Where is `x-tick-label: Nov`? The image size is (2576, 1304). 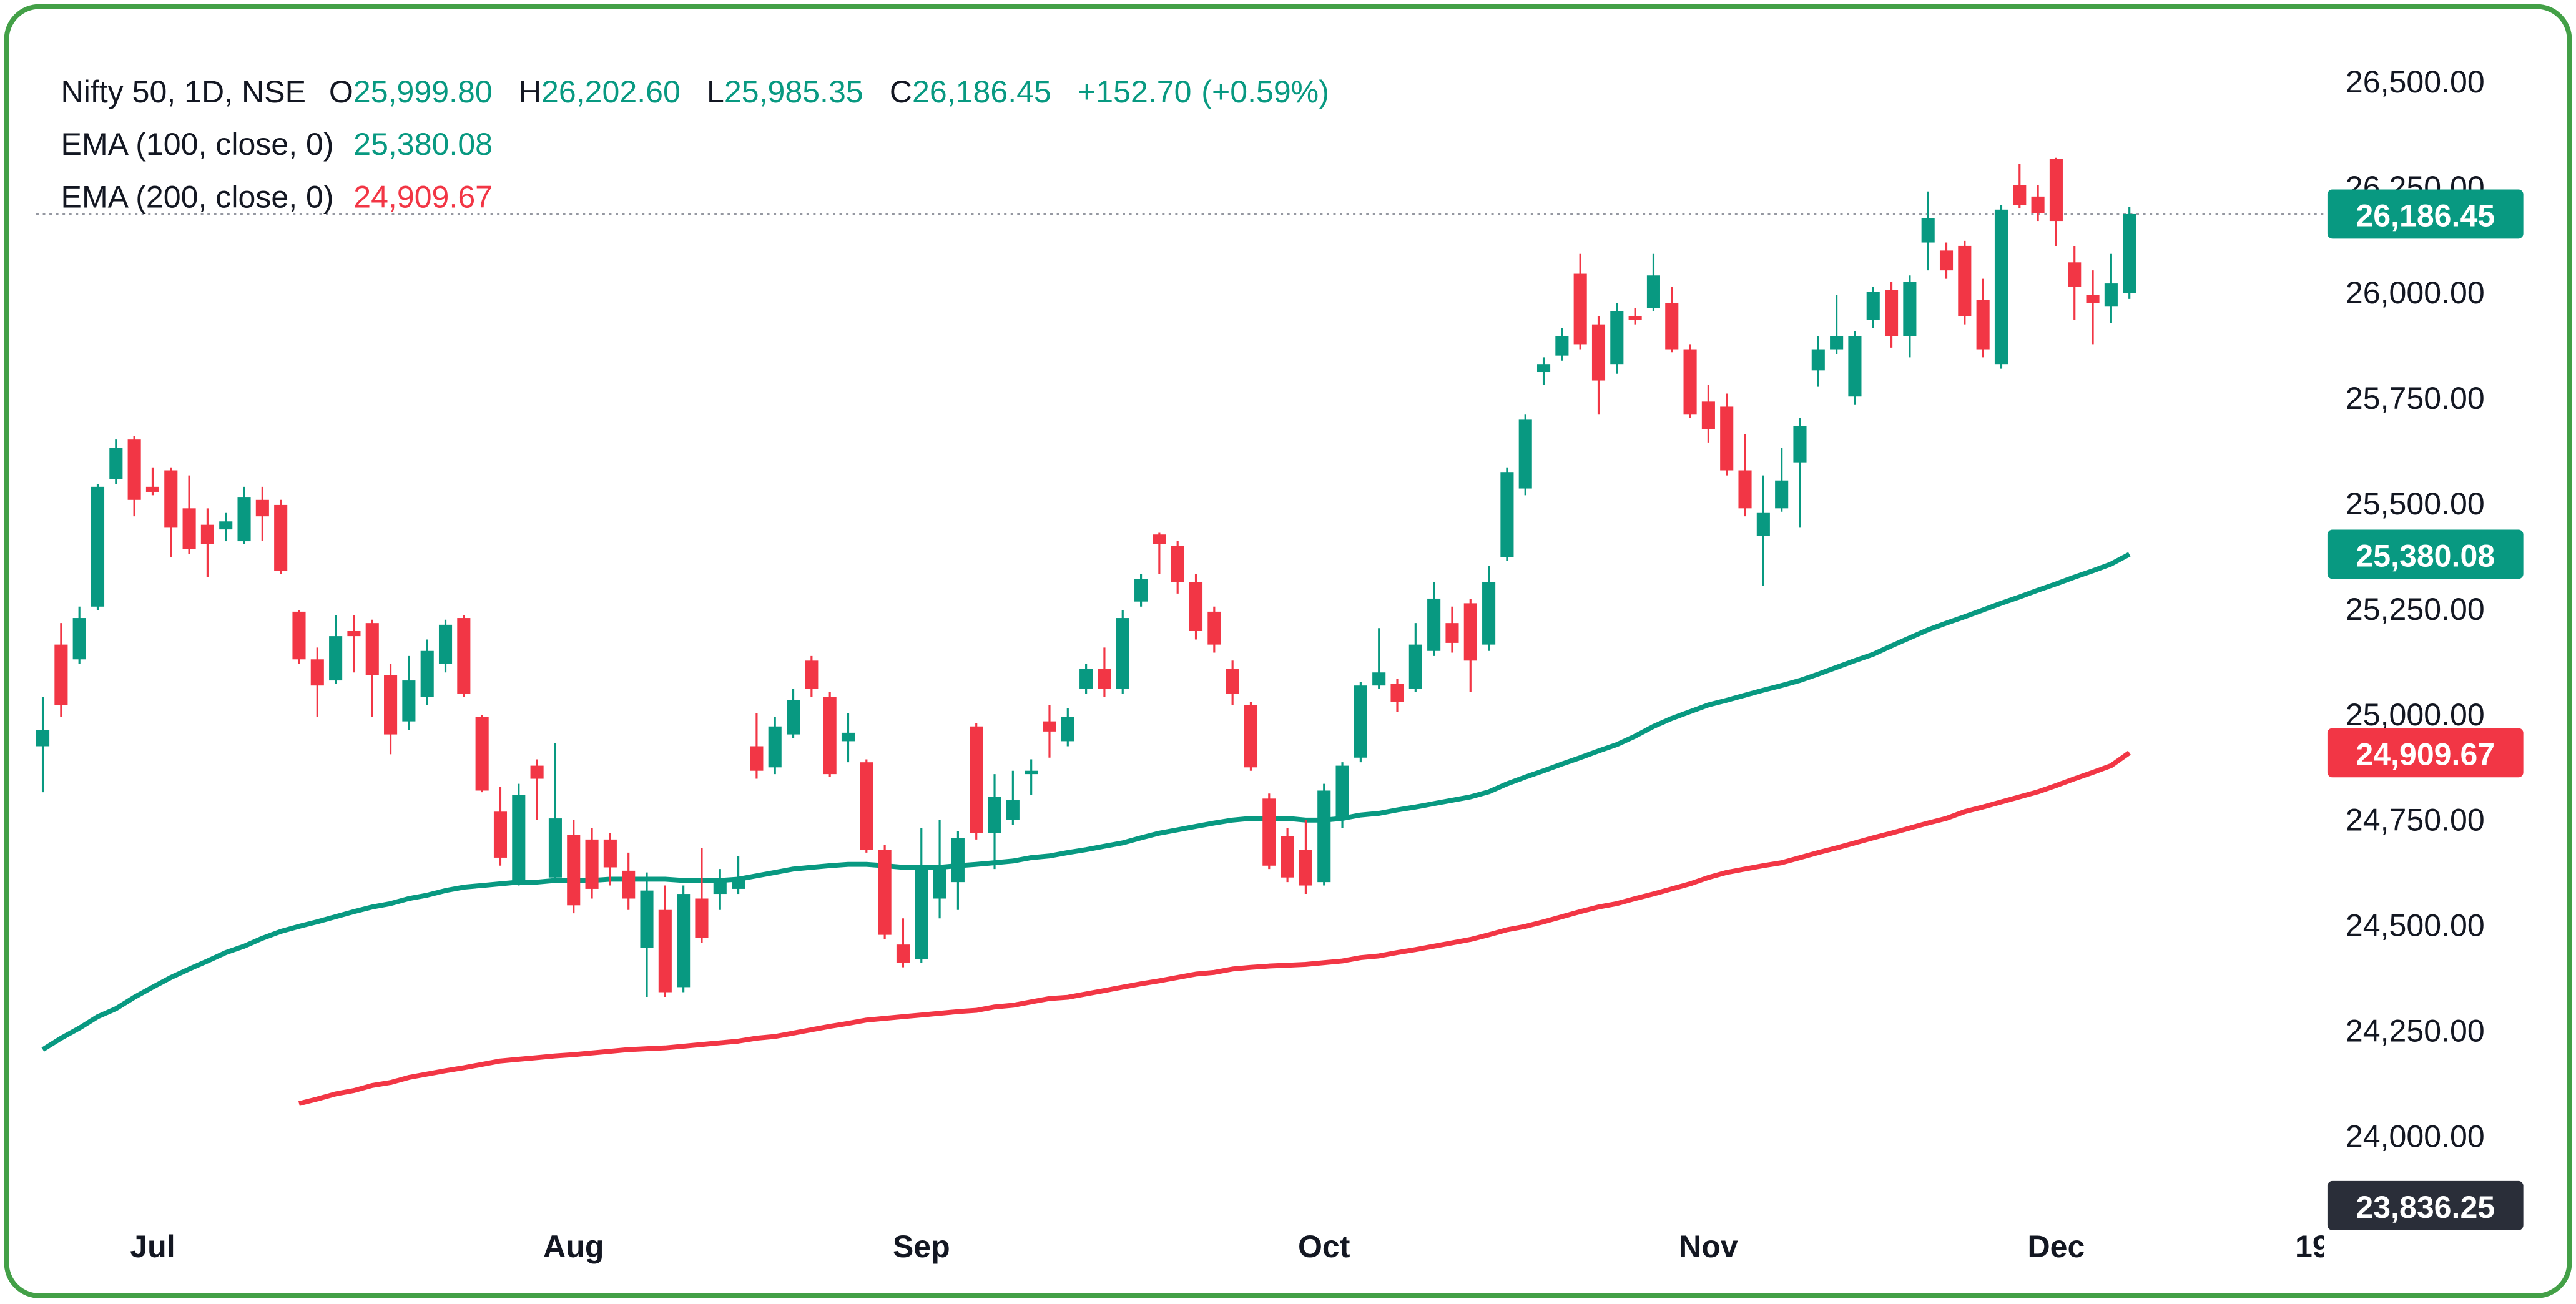 x-tick-label: Nov is located at coordinates (1708, 1246).